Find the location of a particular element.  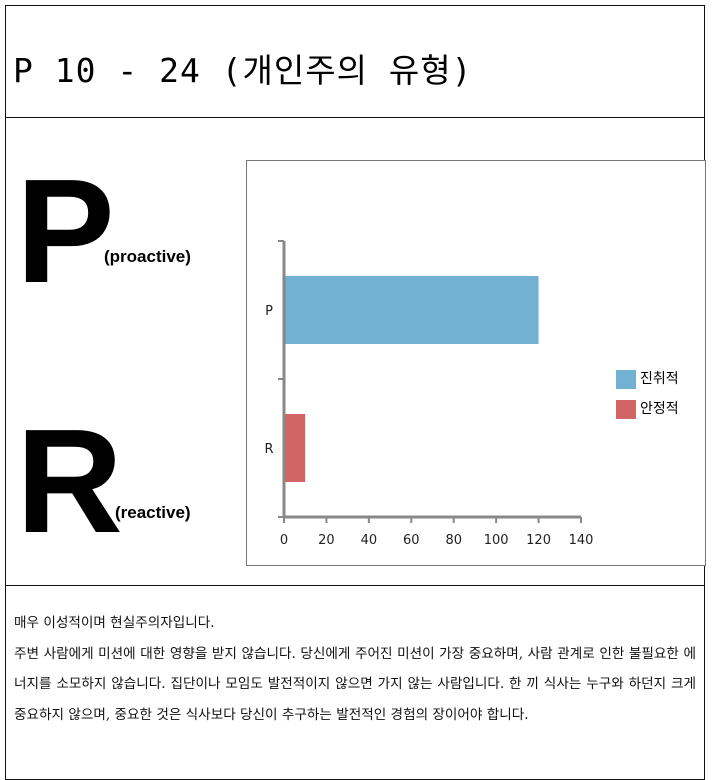

x-tick-label: 60 is located at coordinates (411, 540).